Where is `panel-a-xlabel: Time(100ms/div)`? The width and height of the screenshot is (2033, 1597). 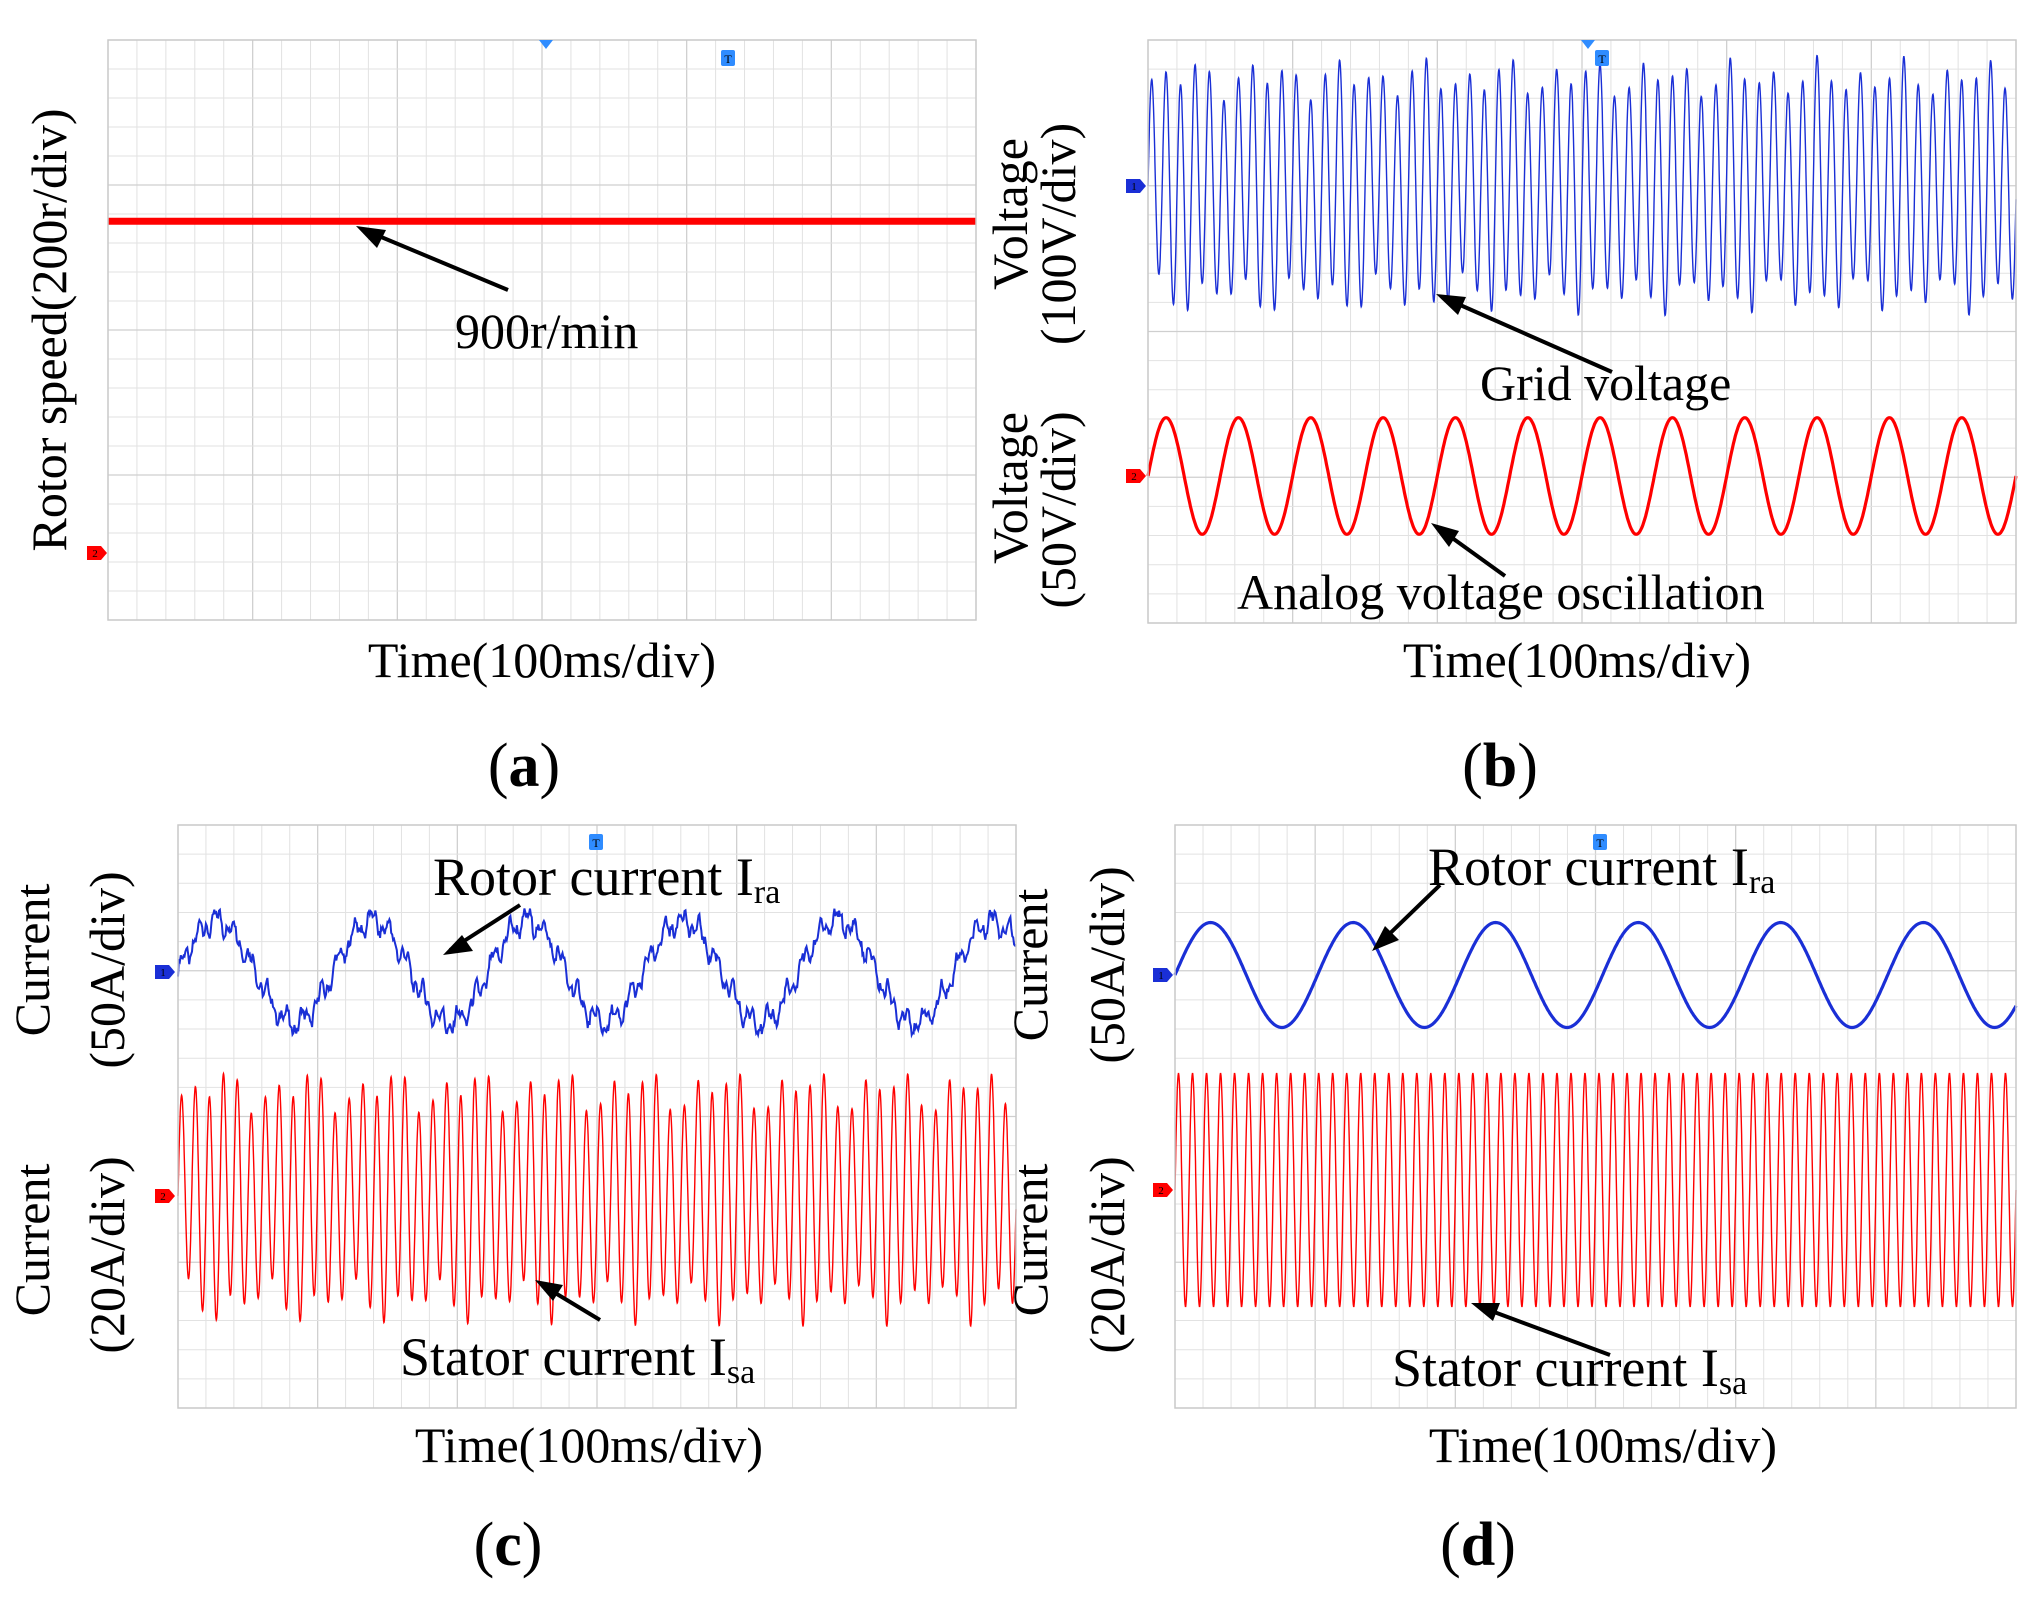 panel-a-xlabel: Time(100ms/div) is located at coordinates (542, 660).